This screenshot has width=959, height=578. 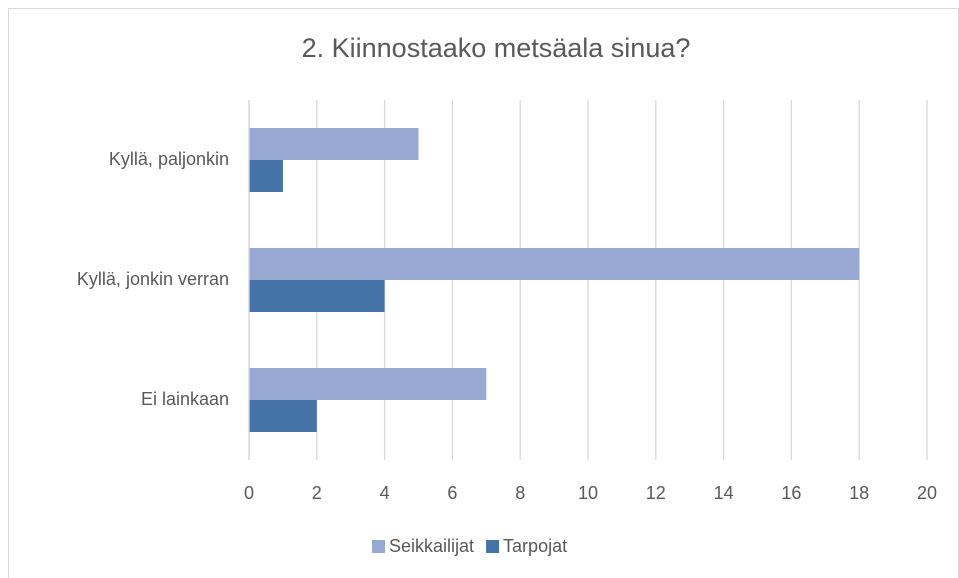 What do you see at coordinates (431, 546) in the screenshot?
I see `legend-label: Seikkailijat` at bounding box center [431, 546].